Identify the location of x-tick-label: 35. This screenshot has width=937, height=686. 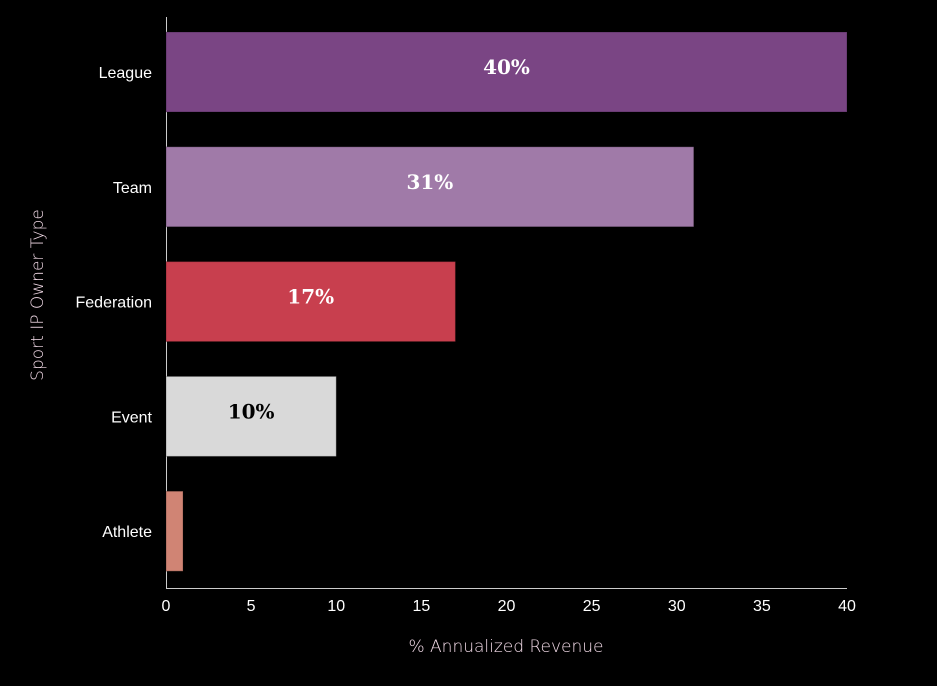
(762, 606).